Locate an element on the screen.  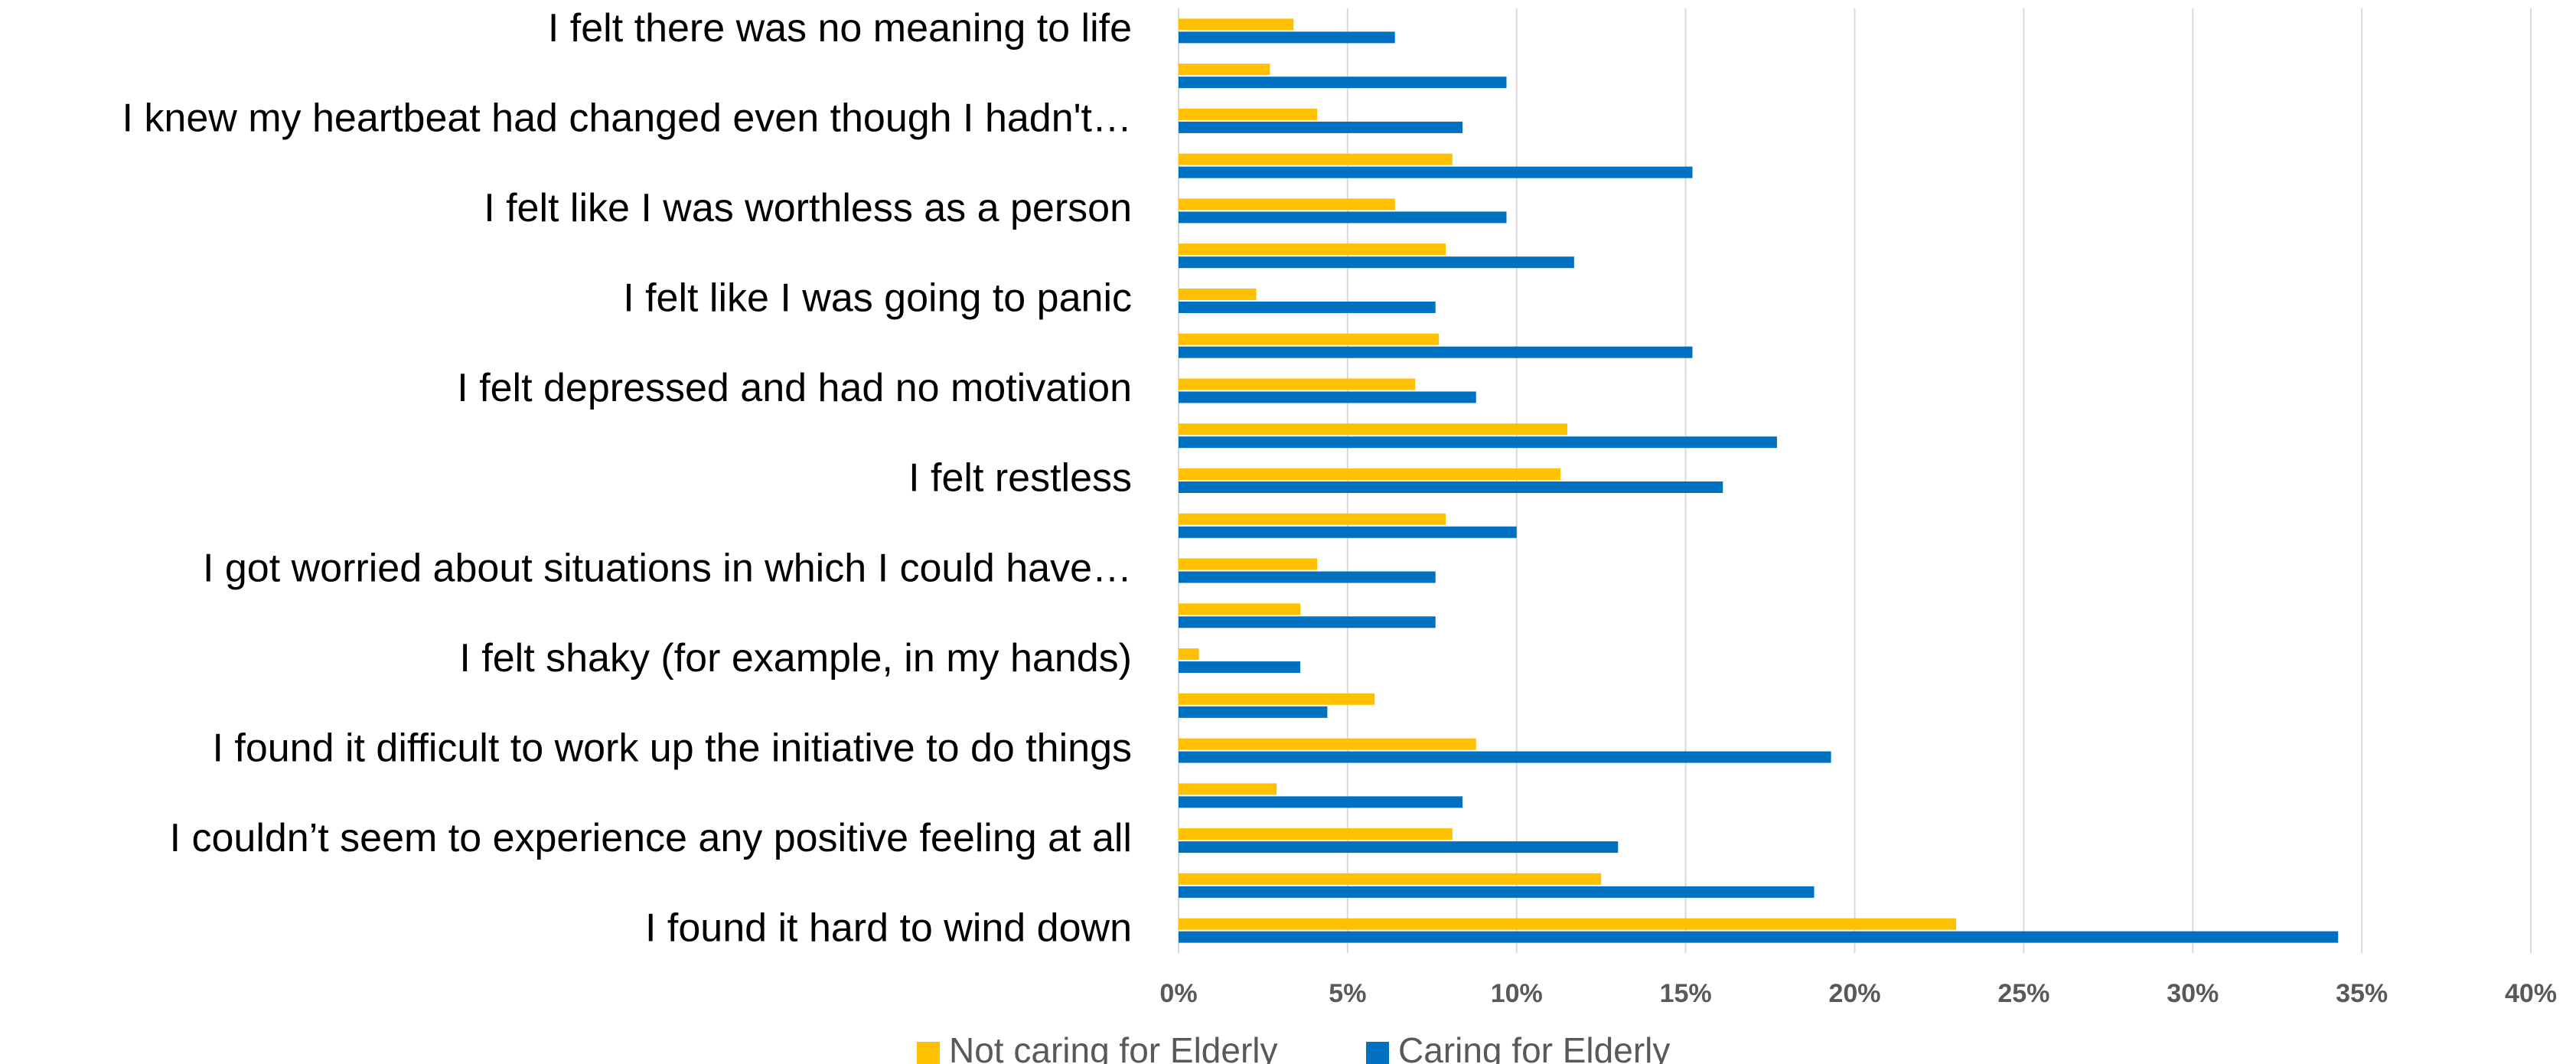
legend-label: Caring for Elderly is located at coordinates (1534, 1047).